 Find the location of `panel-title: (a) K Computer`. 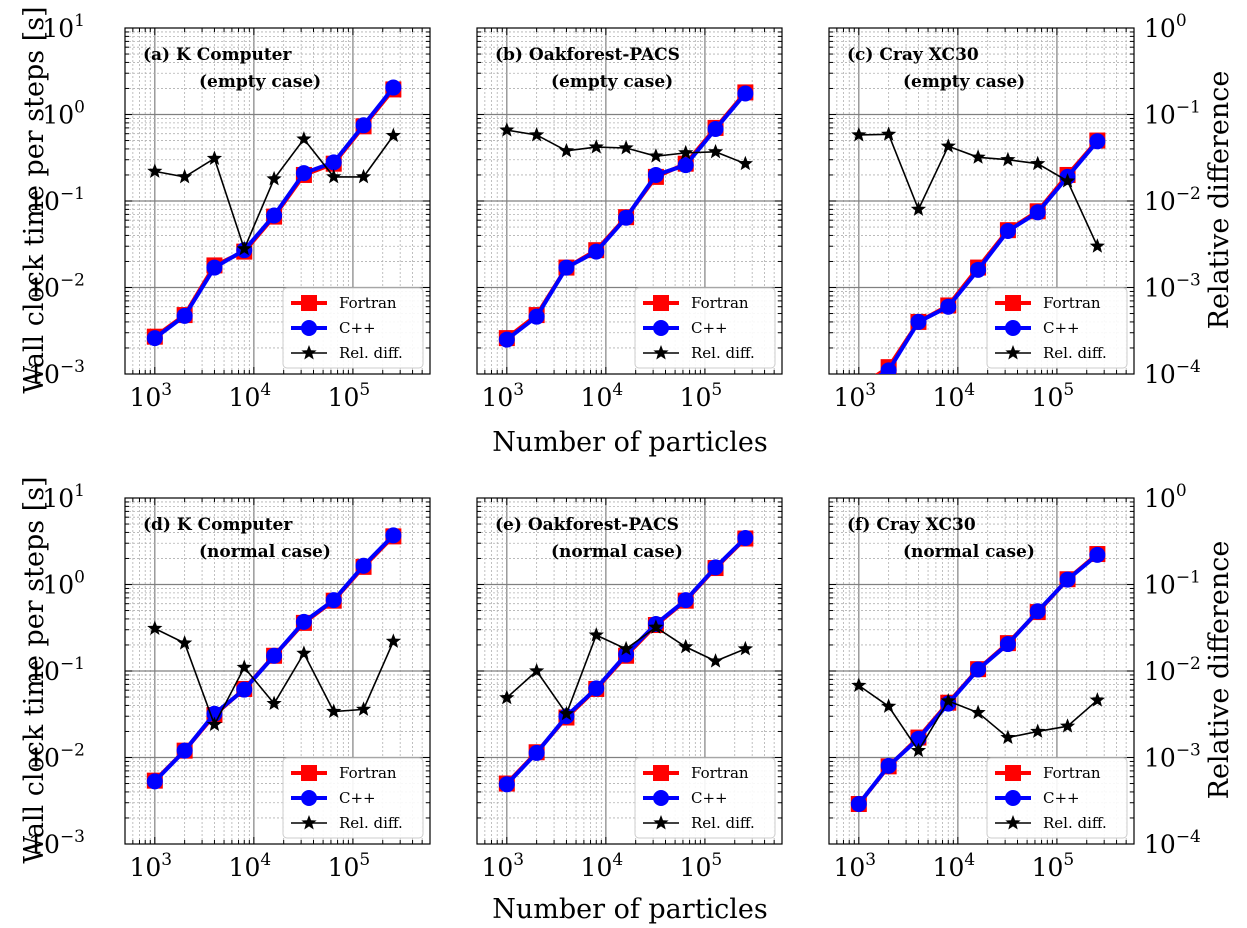

panel-title: (a) K Computer is located at coordinates (217, 55).